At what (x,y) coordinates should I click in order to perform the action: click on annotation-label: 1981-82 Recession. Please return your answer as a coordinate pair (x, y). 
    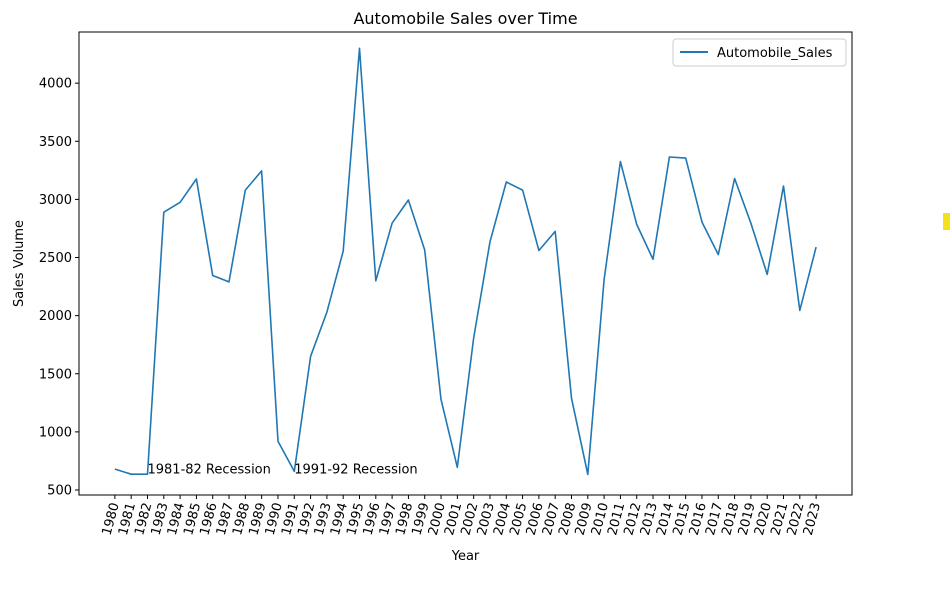
    Looking at the image, I should click on (208, 470).